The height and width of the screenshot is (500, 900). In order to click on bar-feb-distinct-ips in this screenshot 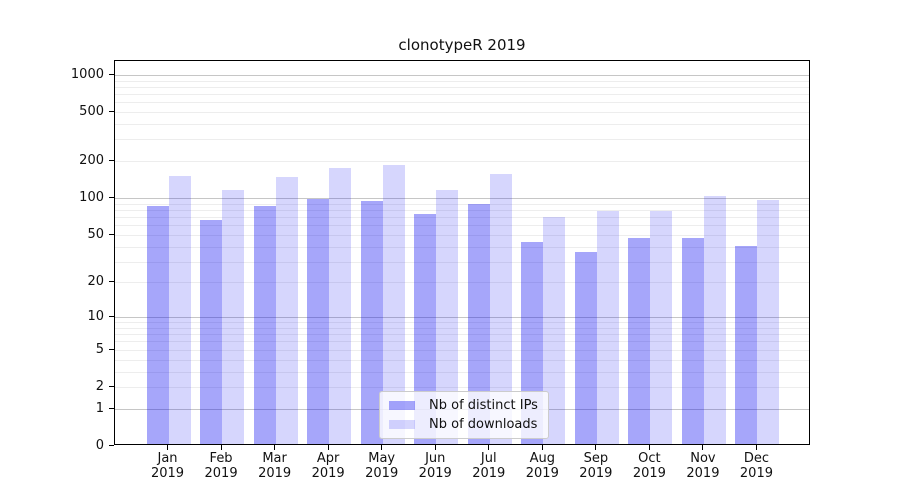, I will do `click(211, 331)`.